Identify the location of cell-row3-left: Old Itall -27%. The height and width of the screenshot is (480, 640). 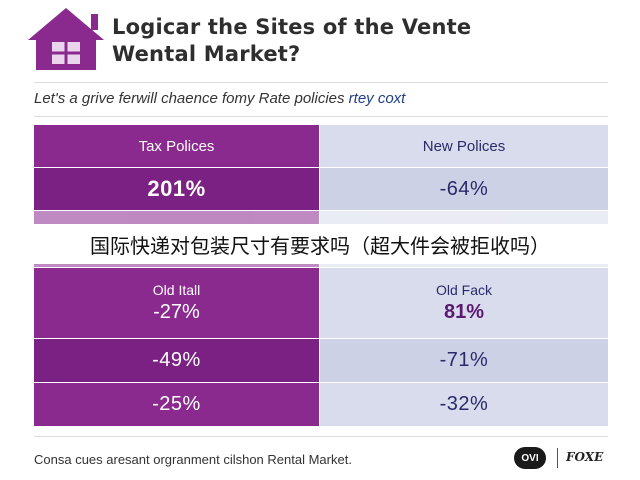
(176, 303).